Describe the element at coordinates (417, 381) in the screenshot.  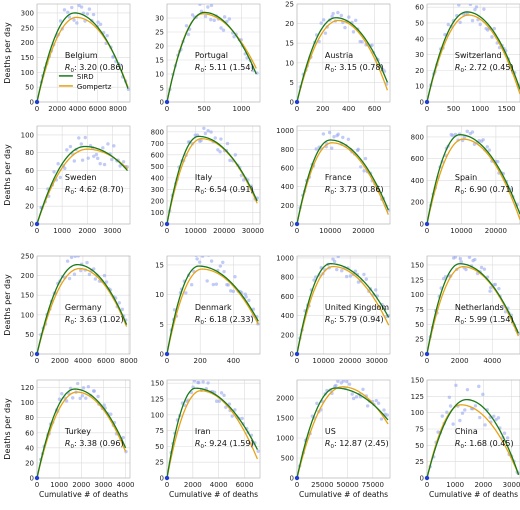
I see `y-tick-label: 150` at that location.